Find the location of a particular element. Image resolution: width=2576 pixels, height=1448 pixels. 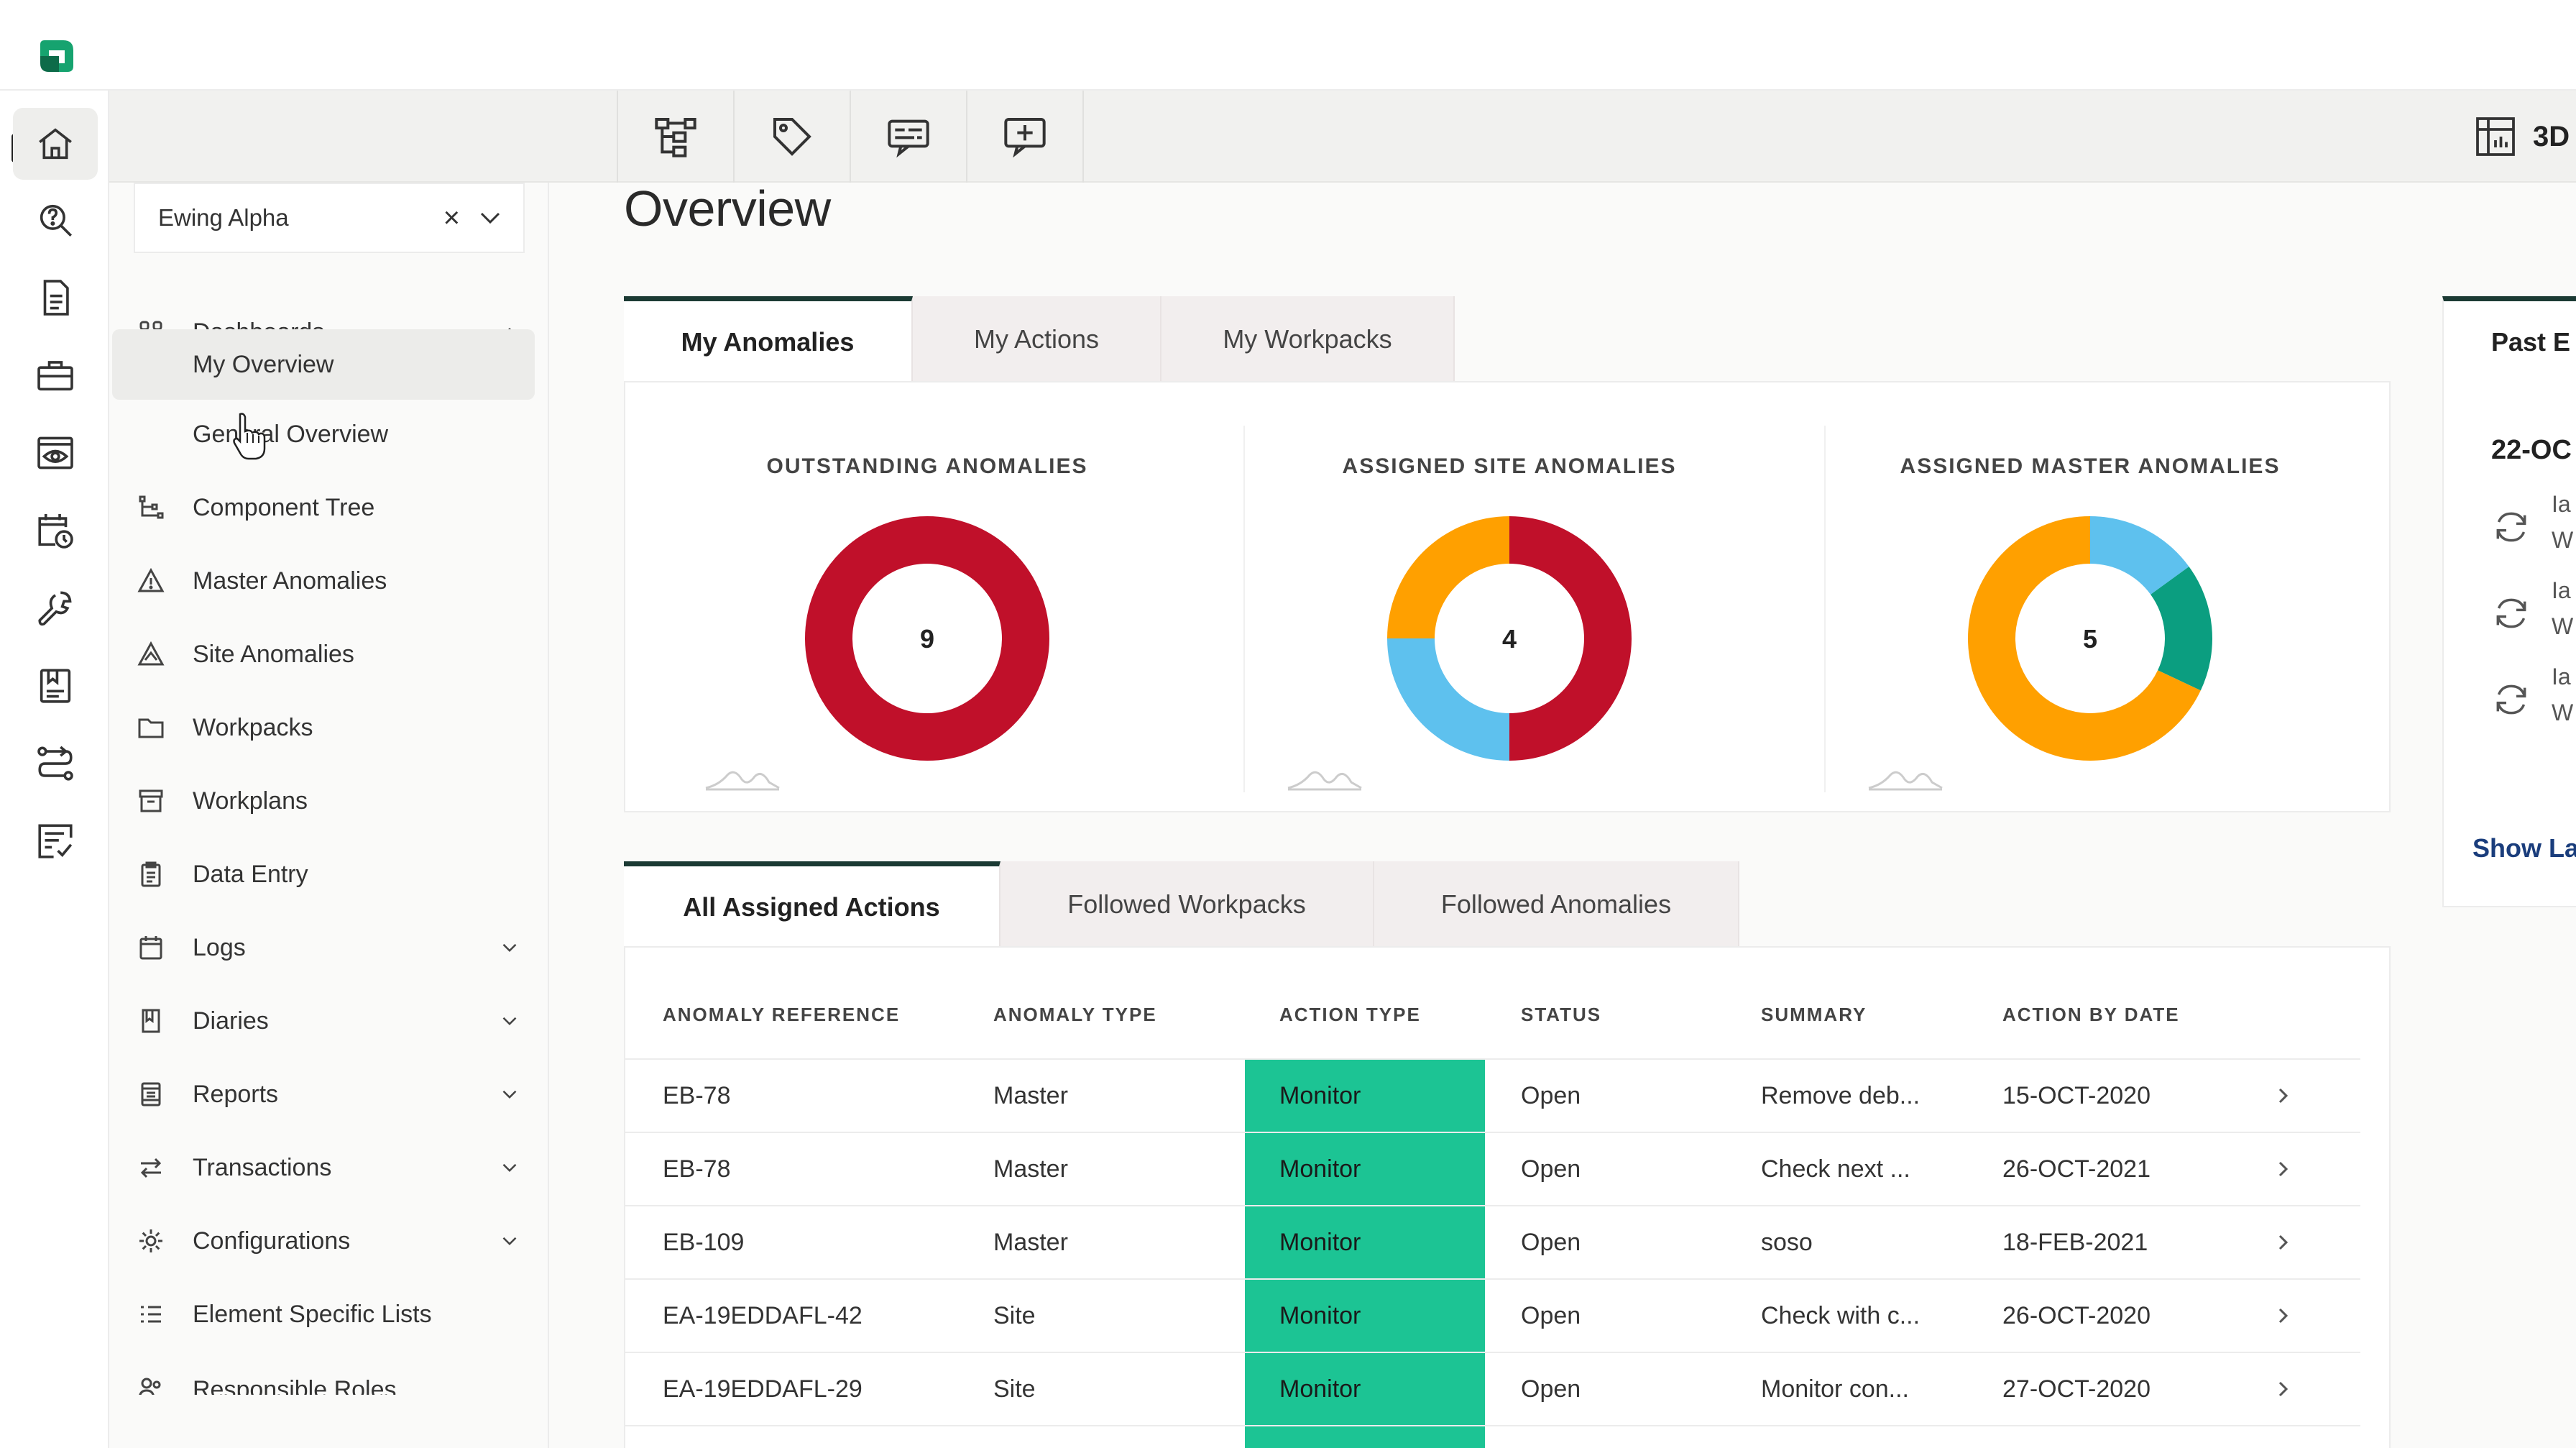

nav-site-anomalies: Site Anomalies is located at coordinates (329, 654).